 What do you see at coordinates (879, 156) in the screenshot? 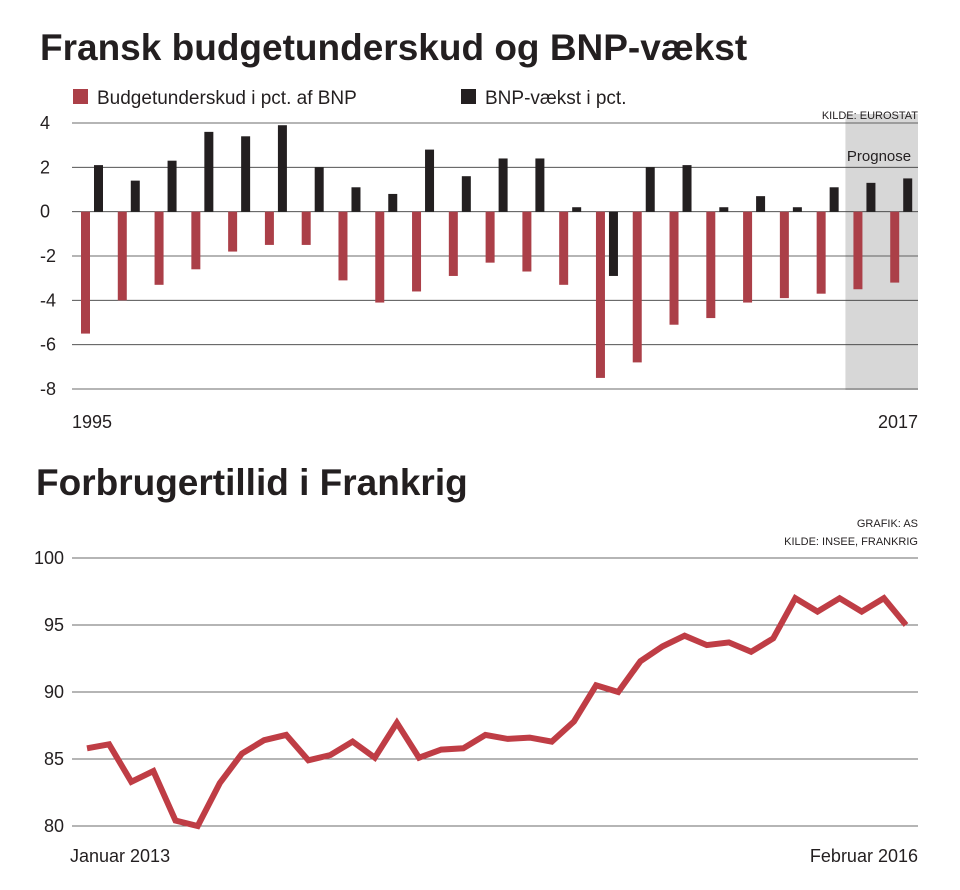
I see `forecast-label: Prognose` at bounding box center [879, 156].